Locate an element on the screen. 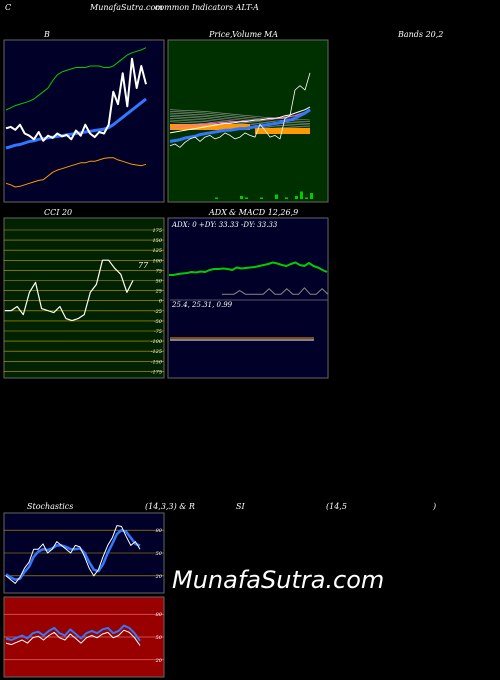 The height and width of the screenshot is (680, 500). cci-tick-5: 50 is located at coordinates (159, 282).